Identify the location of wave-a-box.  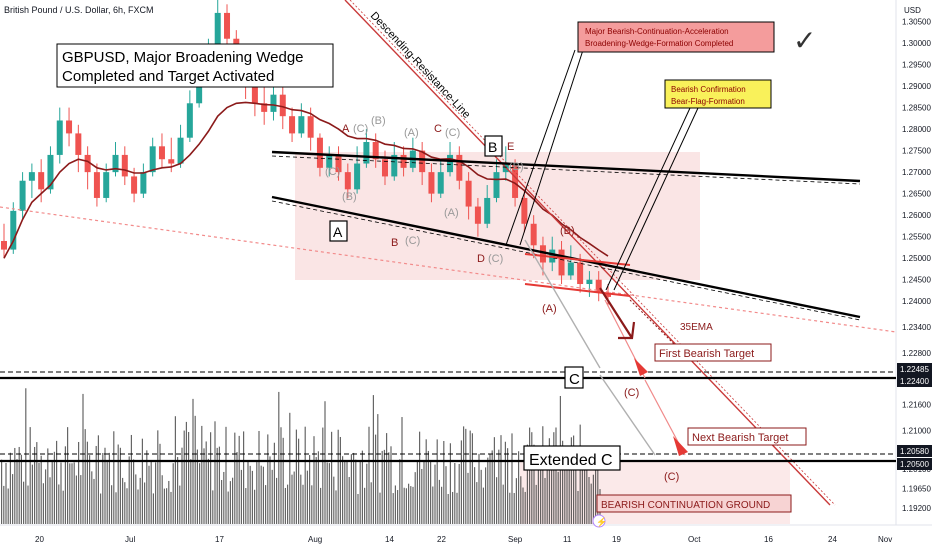
(338, 231).